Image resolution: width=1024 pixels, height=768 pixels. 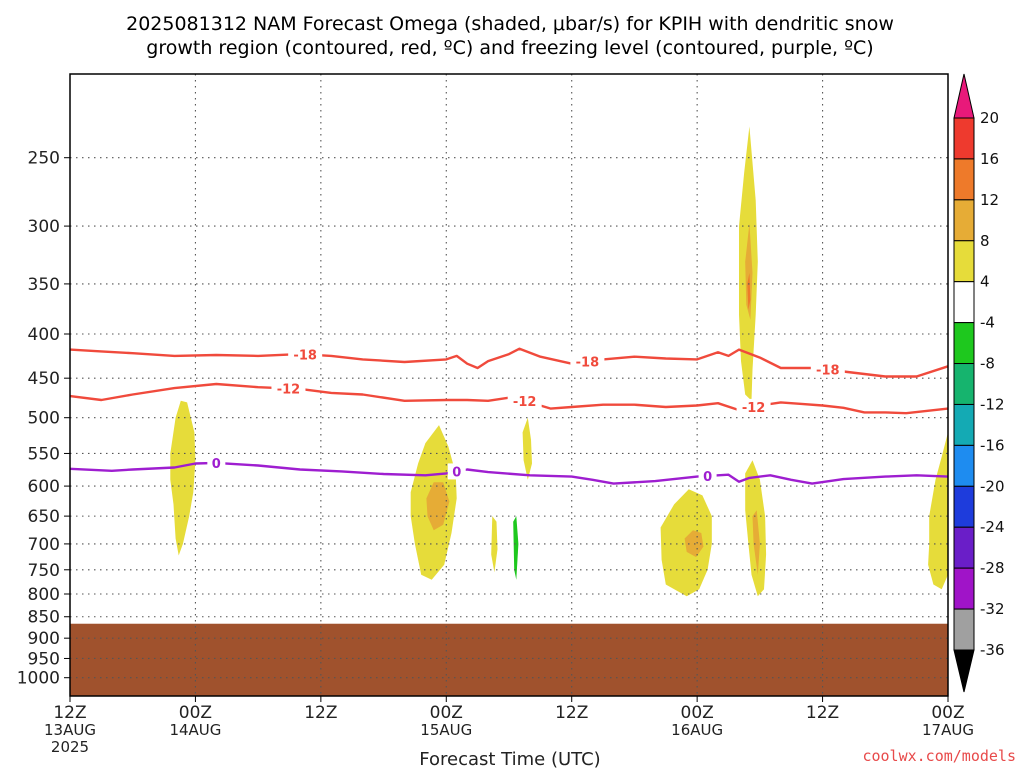 I want to click on x-tick-label-60-0: 00Z, so click(x=697, y=713).